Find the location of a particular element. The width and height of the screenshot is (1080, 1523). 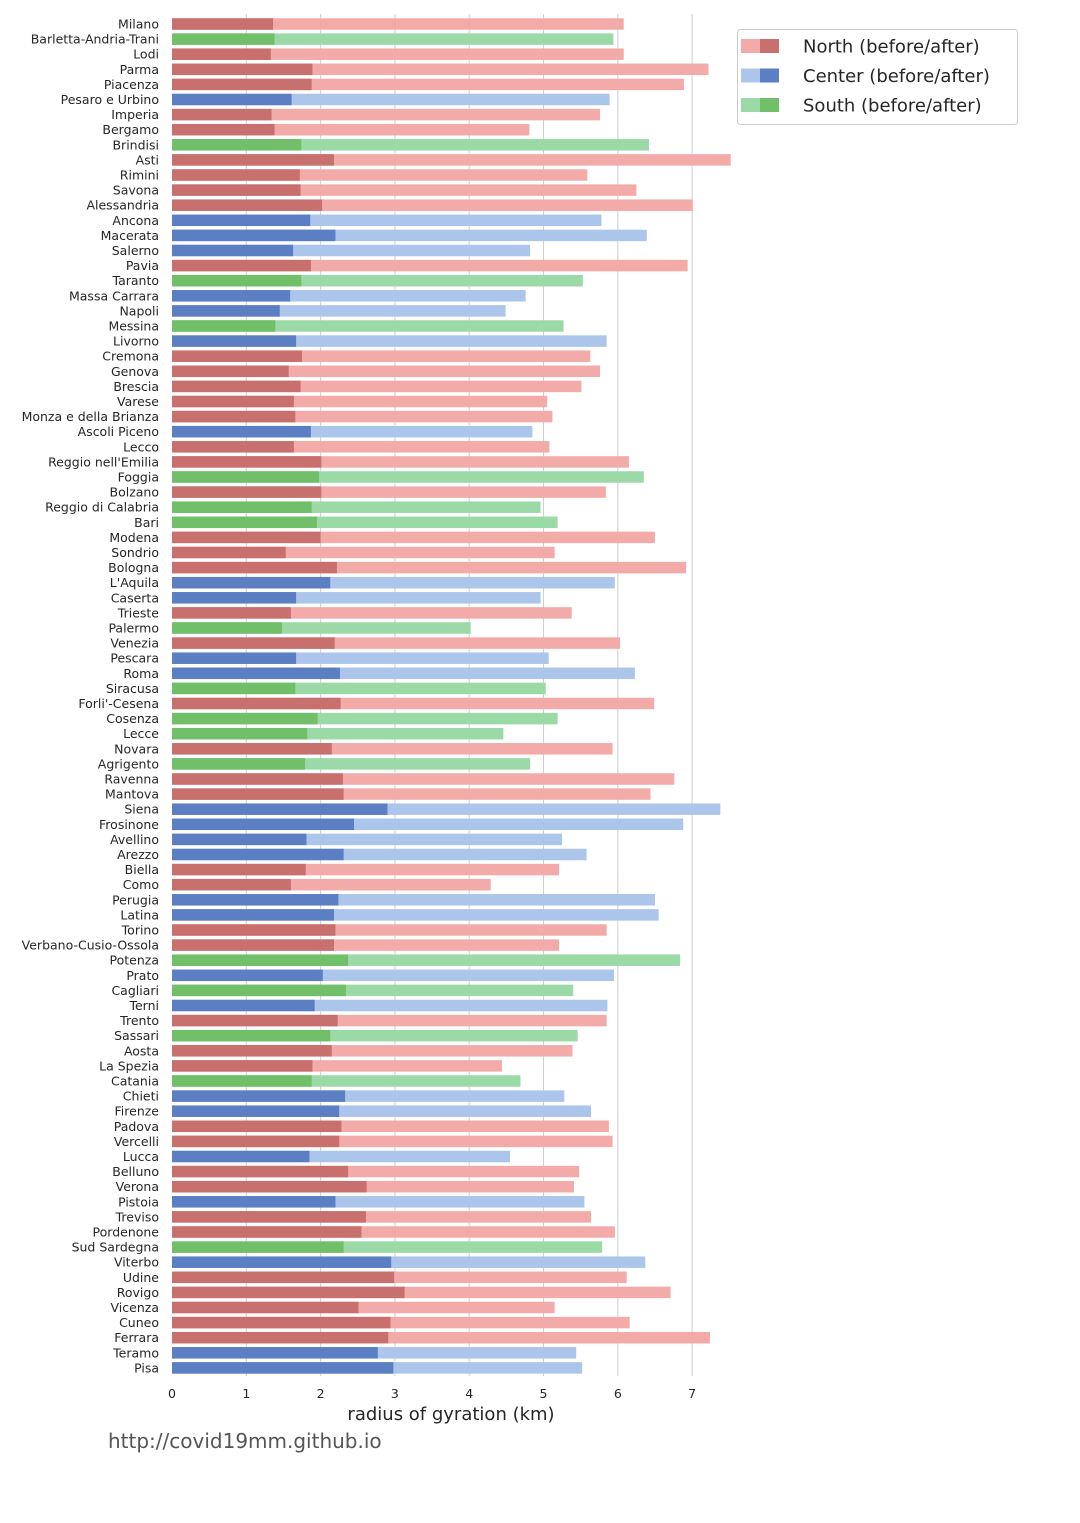

bar-before-perugia is located at coordinates (255, 900).